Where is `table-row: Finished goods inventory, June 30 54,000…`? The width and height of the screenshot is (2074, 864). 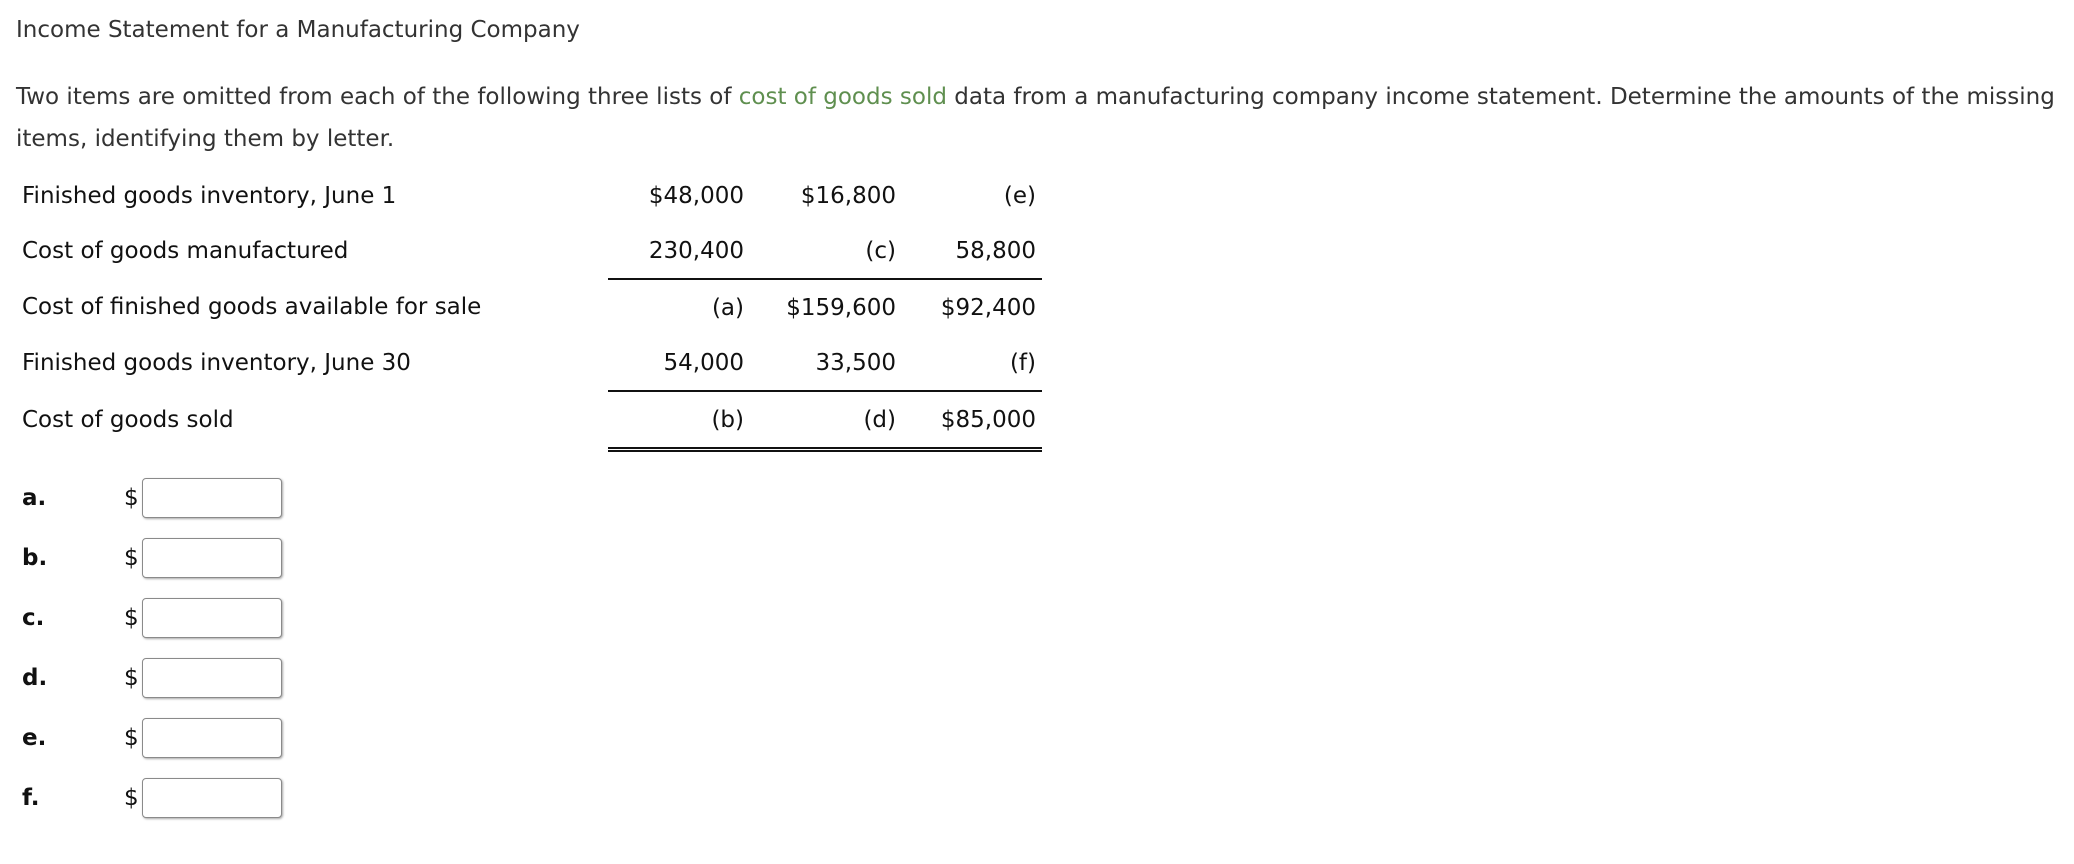 table-row: Finished goods inventory, June 30 54,000… is located at coordinates (532, 363).